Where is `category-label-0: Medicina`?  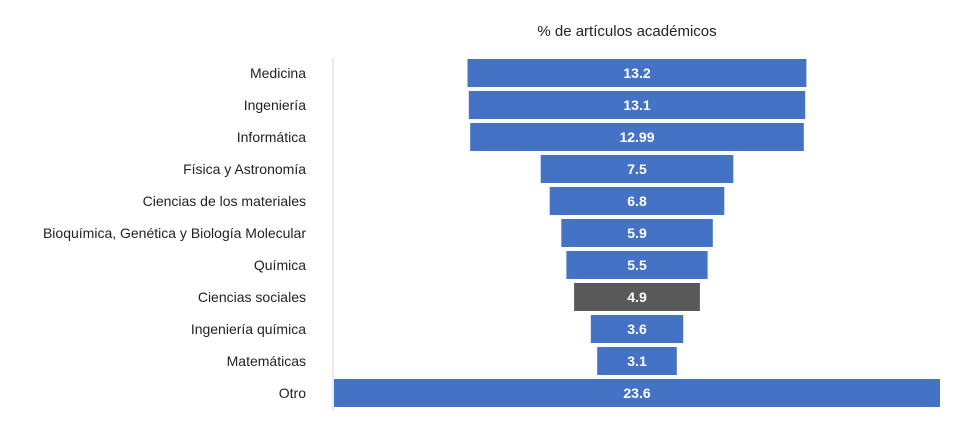 category-label-0: Medicina is located at coordinates (278, 73).